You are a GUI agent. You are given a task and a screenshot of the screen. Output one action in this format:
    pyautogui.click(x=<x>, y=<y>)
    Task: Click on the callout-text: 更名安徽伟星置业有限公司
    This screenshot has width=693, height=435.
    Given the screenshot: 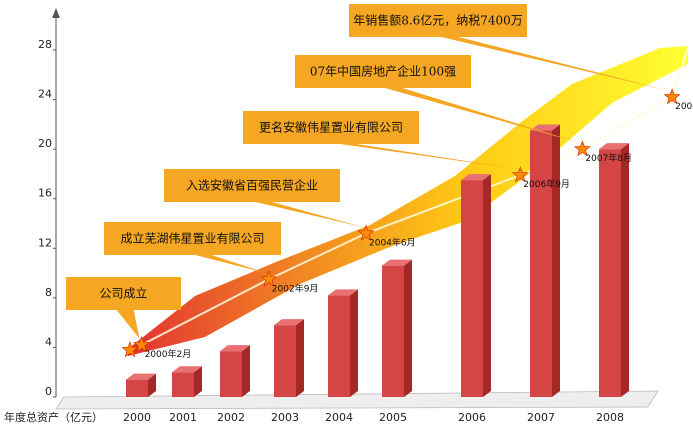 What is the action you would take?
    pyautogui.click(x=331, y=127)
    